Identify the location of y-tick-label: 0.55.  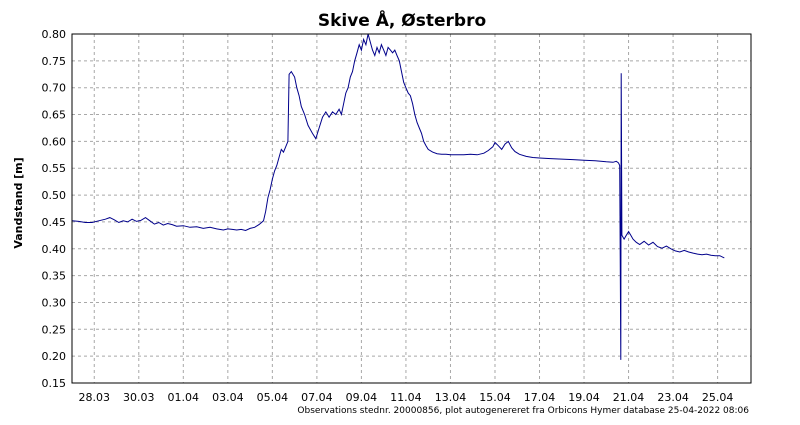
(54, 168).